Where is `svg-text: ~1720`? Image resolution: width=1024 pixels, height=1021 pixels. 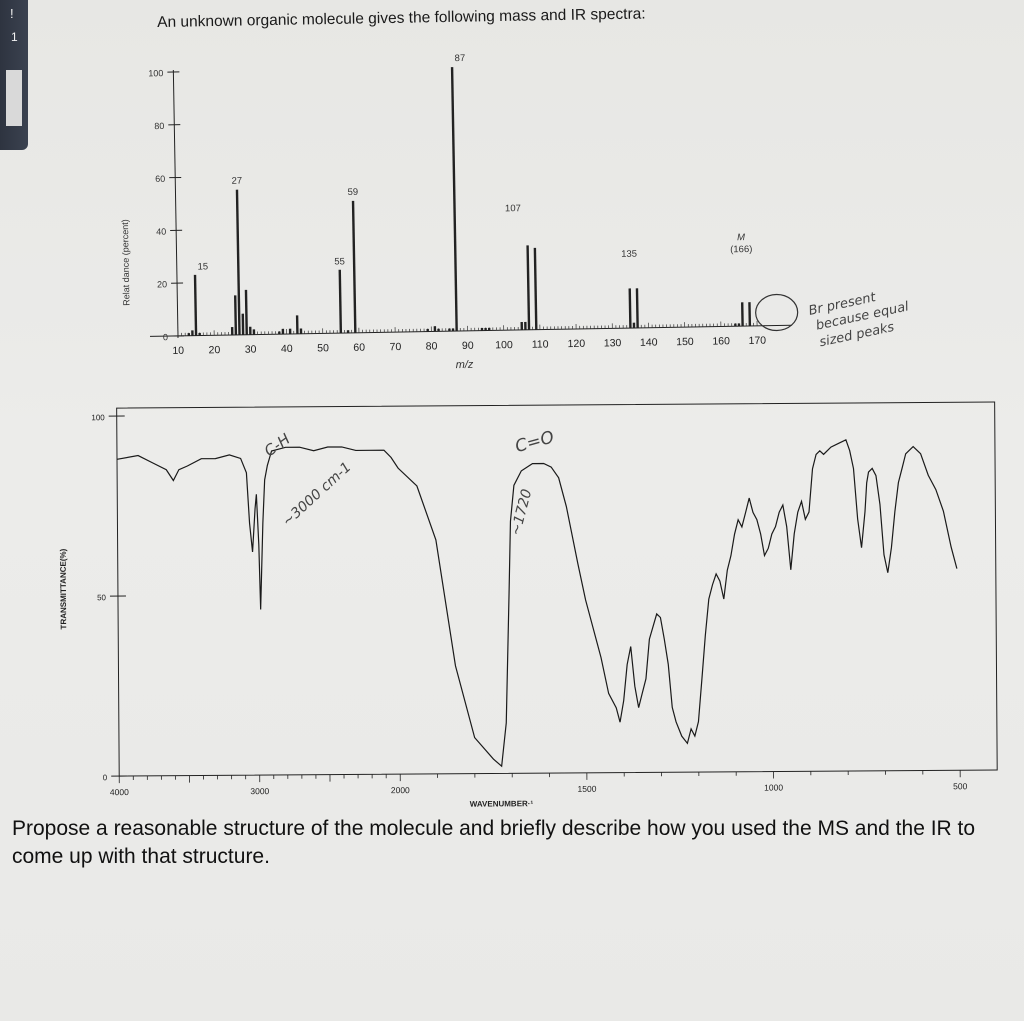 svg-text: ~1720 is located at coordinates (521, 512).